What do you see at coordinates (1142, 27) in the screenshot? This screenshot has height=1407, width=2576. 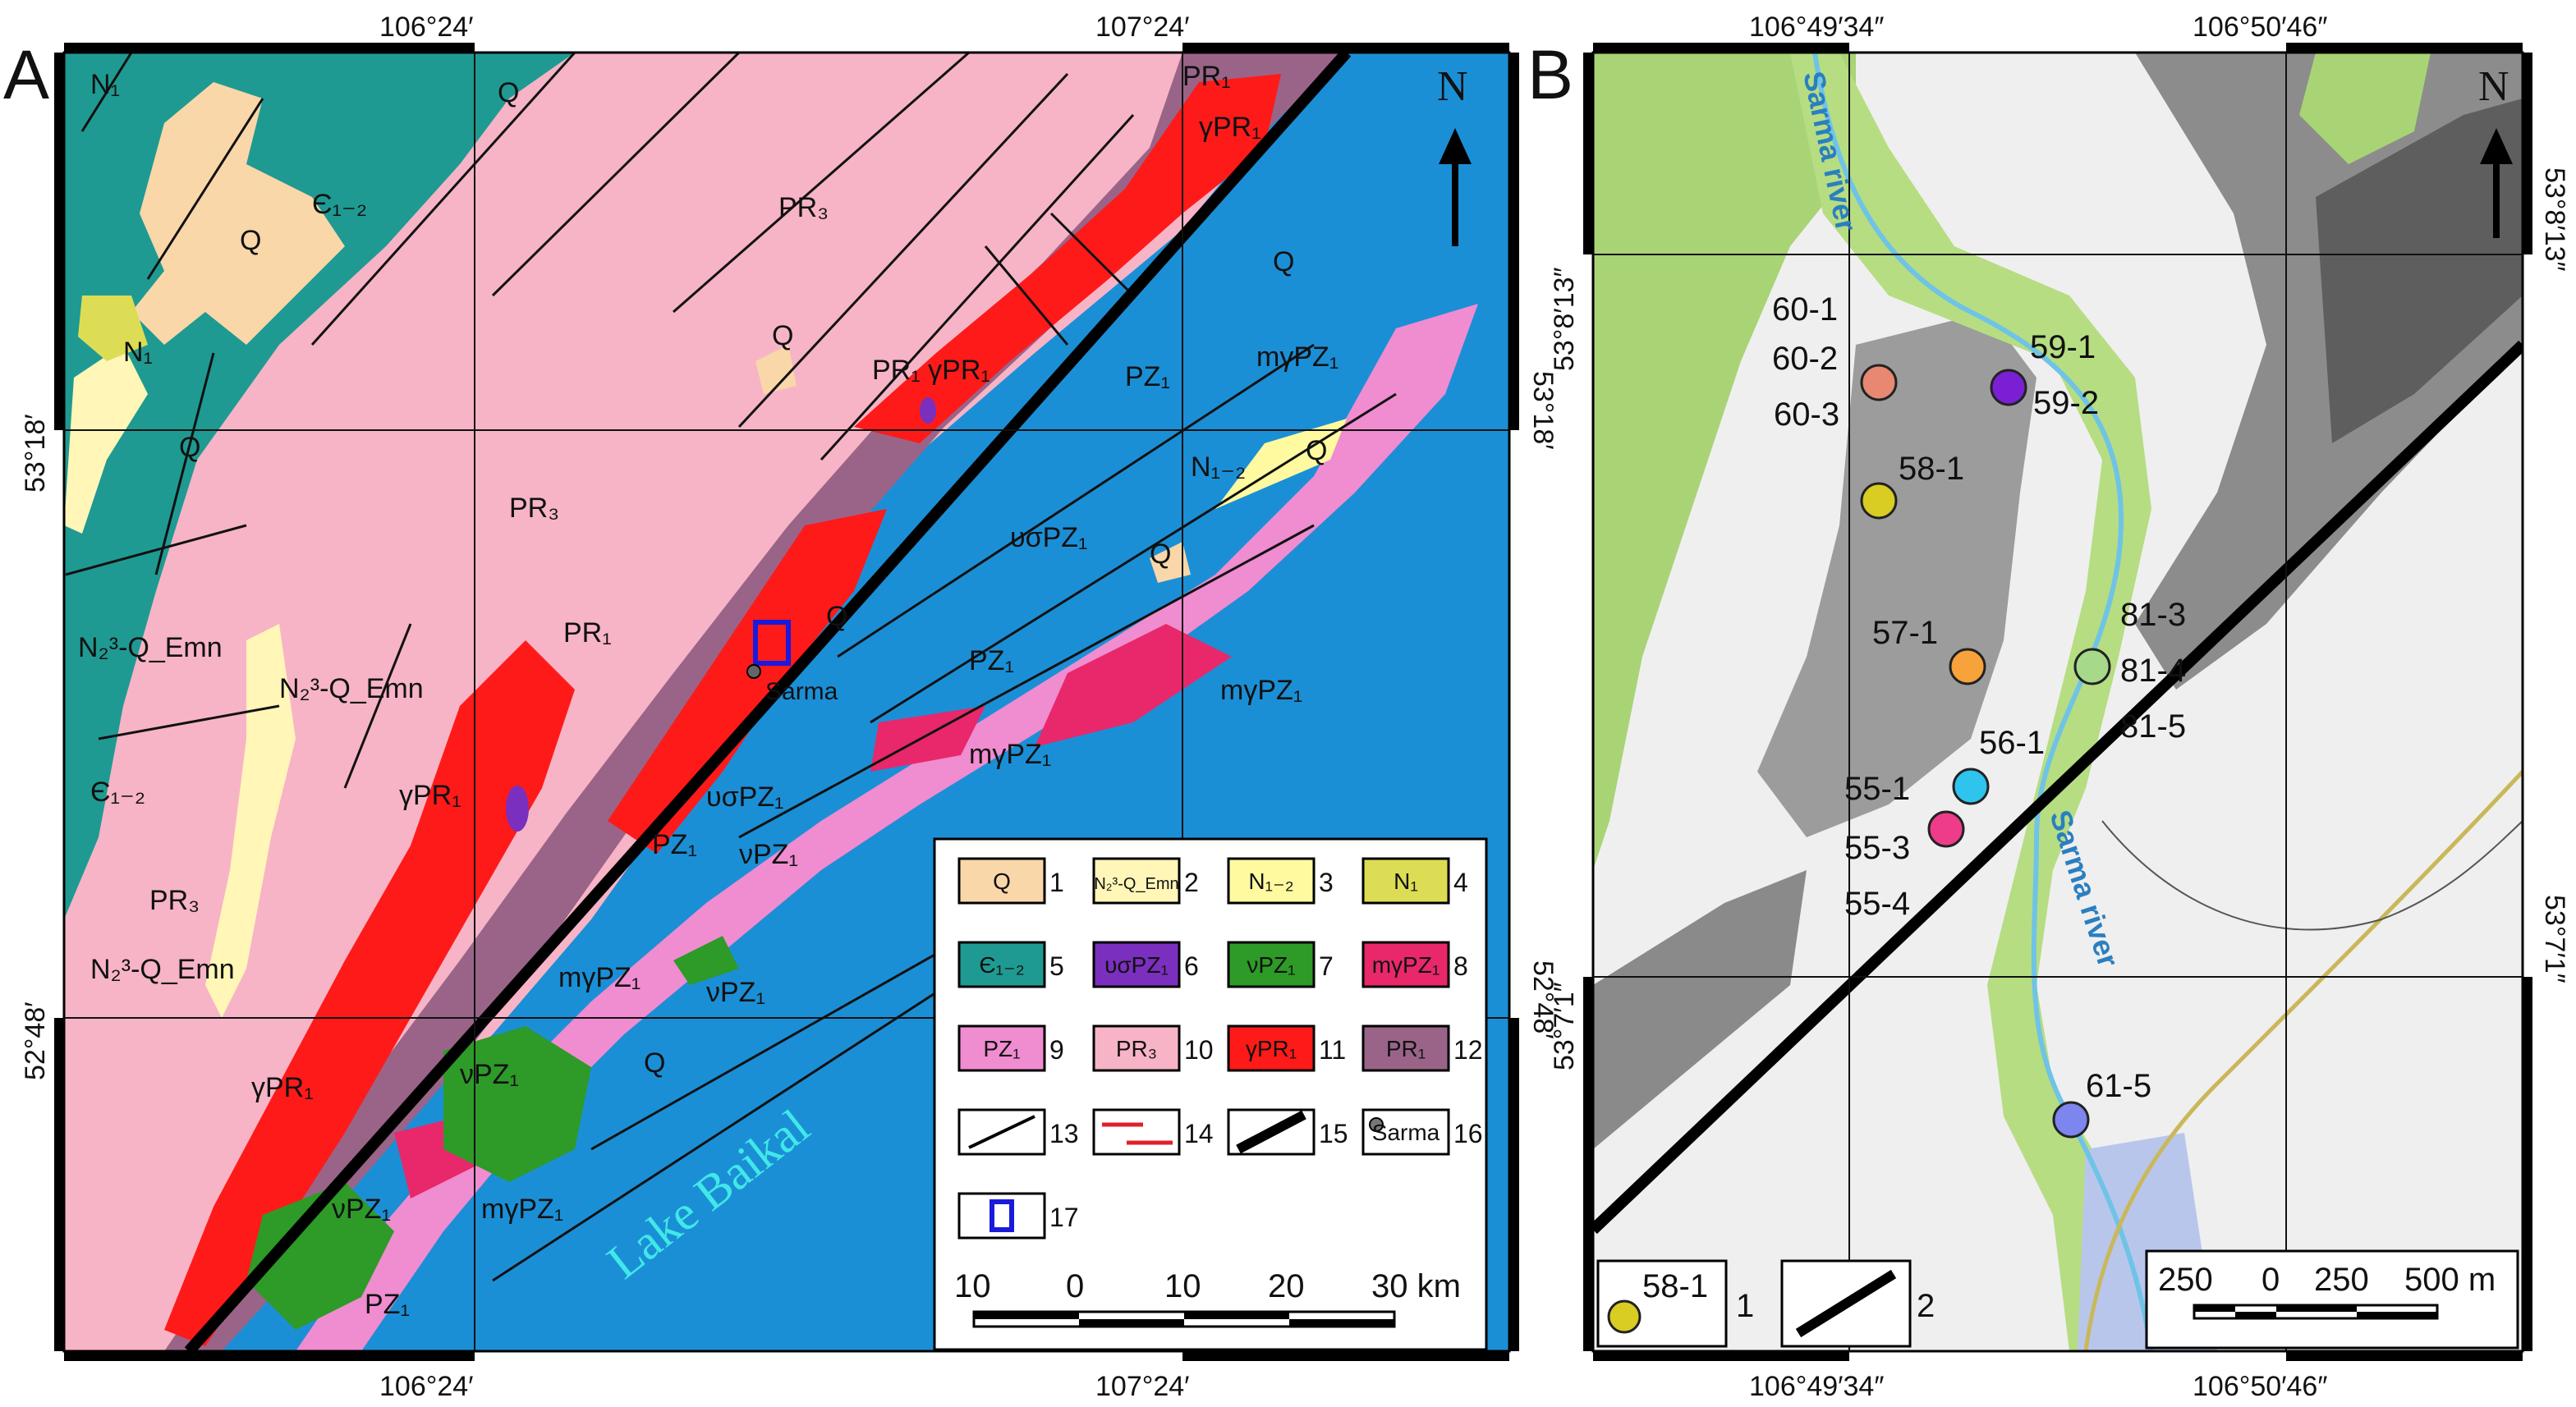 I see `coord-a-top-right: 107°24′` at bounding box center [1142, 27].